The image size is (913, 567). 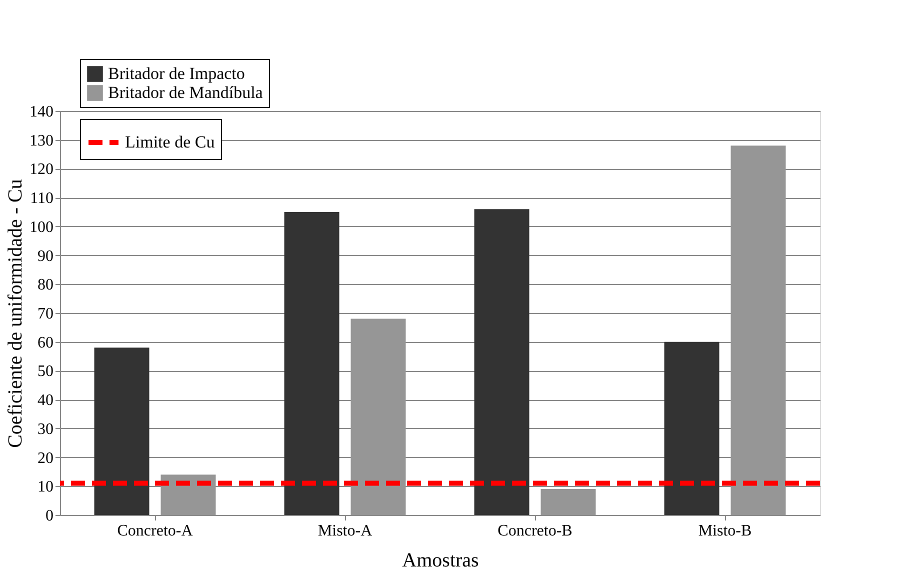 What do you see at coordinates (186, 92) in the screenshot?
I see `legend-label: Britador de Mandíbula` at bounding box center [186, 92].